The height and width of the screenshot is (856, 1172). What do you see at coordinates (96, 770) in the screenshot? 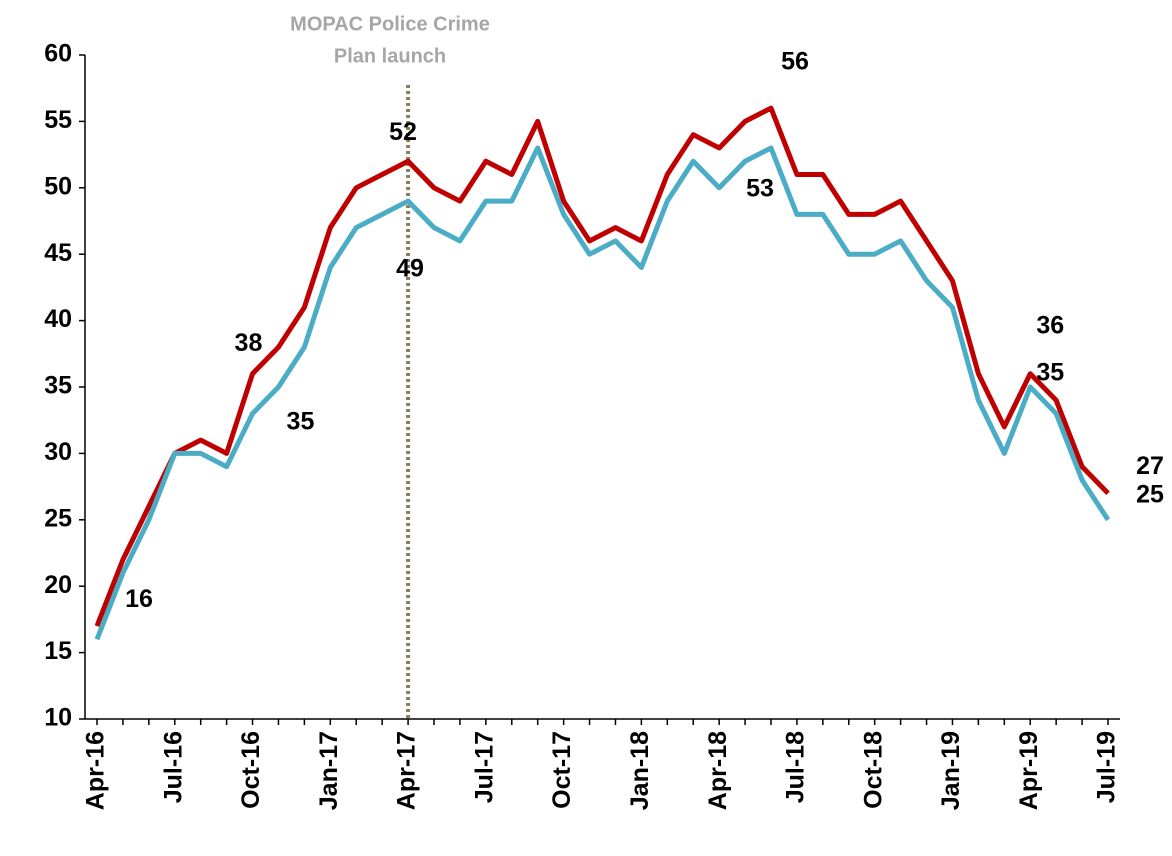
I see `x-tick-label: Apr-16` at bounding box center [96, 770].